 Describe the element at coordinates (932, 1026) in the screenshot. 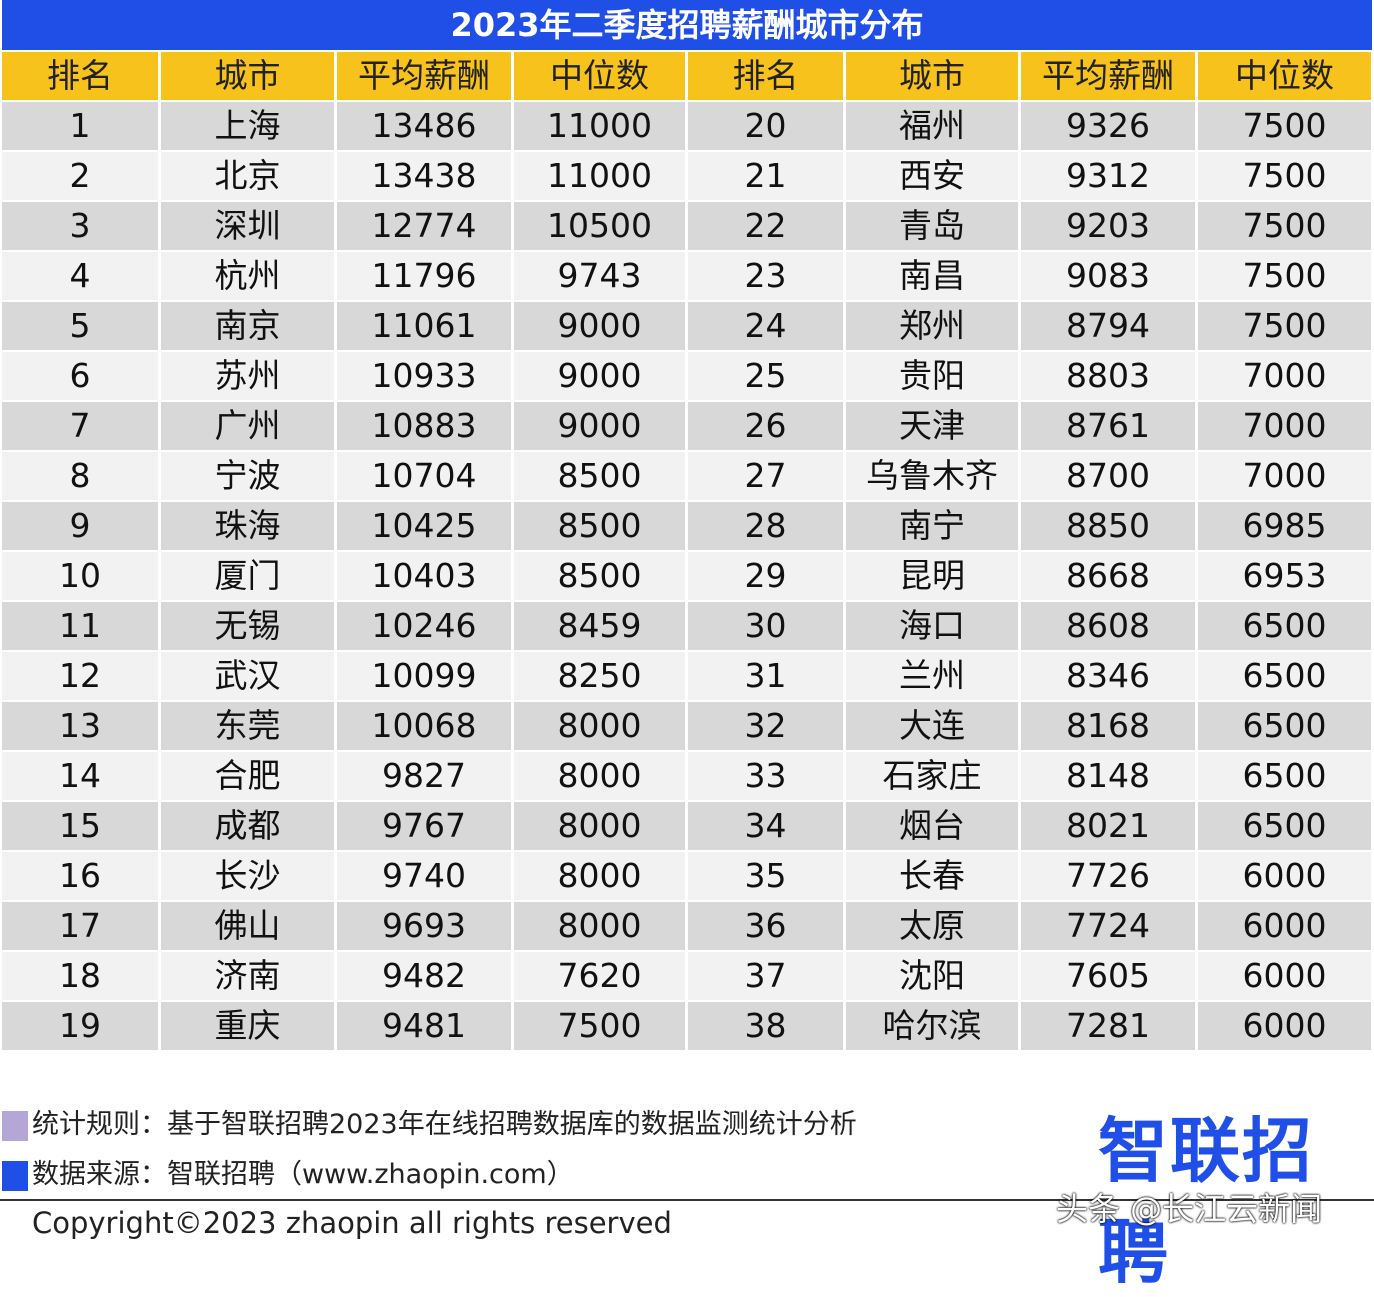

I see `table-cell: 哈尔滨` at that location.